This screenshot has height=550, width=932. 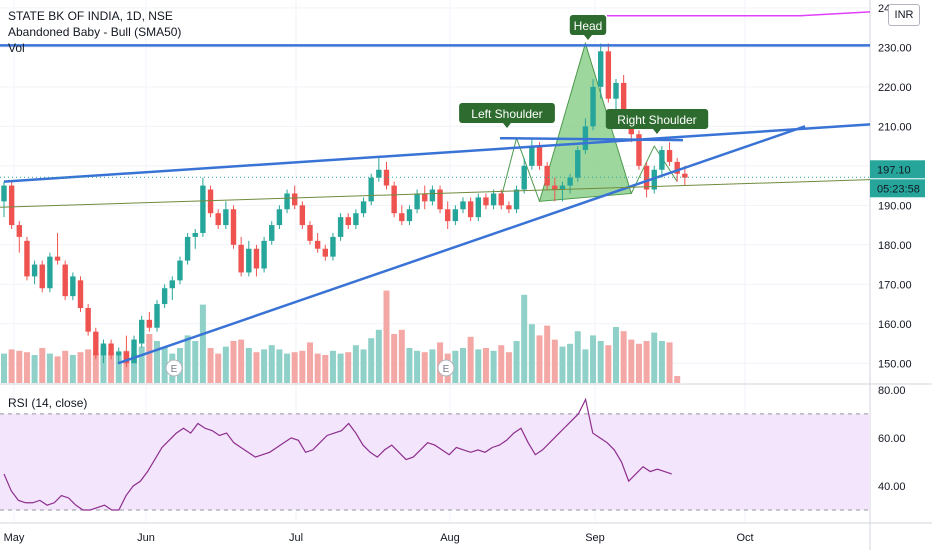 I want to click on left-shoulder-label: Left Shoulder, so click(x=507, y=115).